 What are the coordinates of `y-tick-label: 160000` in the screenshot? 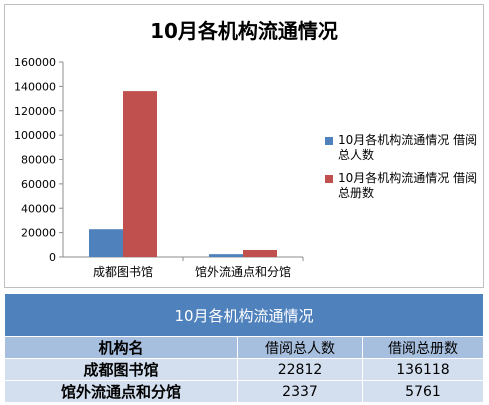 It's located at (35, 62).